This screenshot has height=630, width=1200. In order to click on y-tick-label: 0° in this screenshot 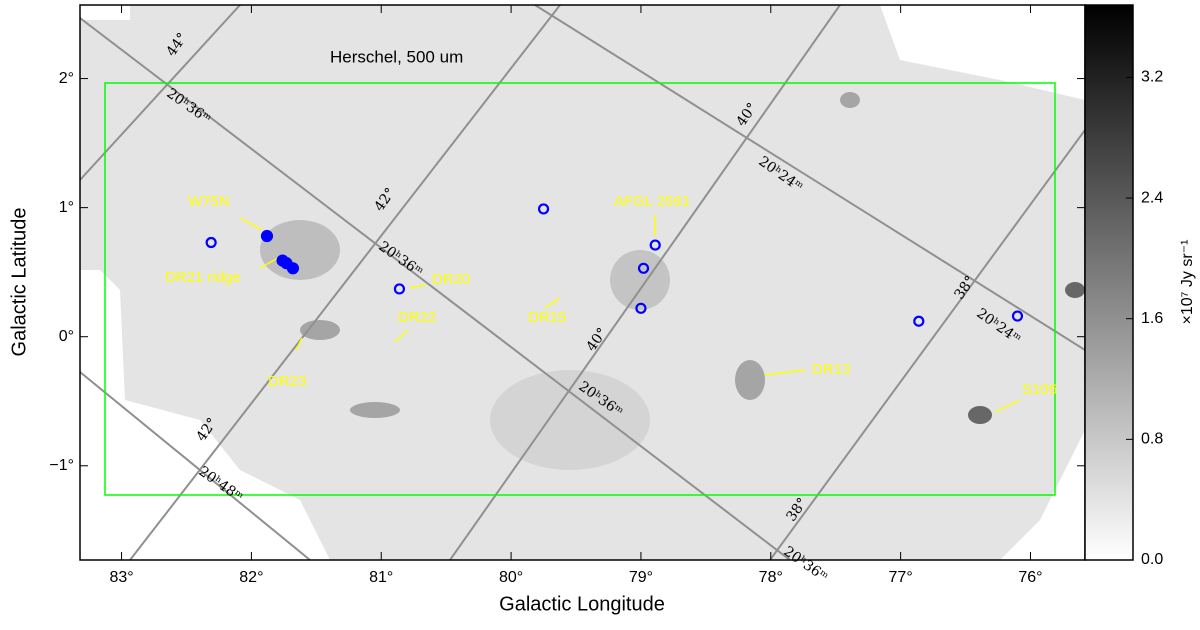, I will do `click(66, 336)`.